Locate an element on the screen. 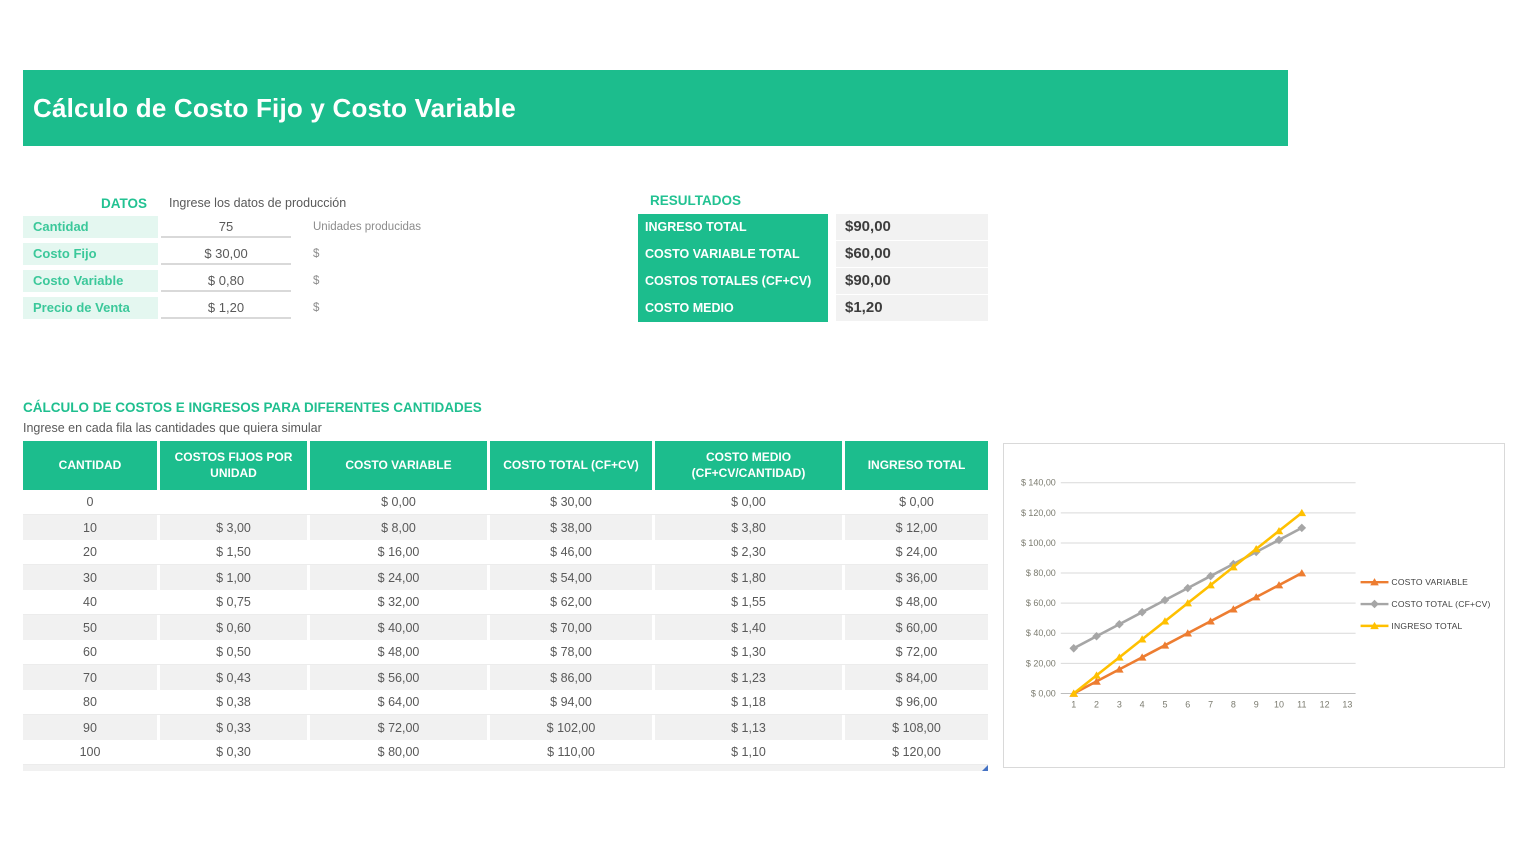 The width and height of the screenshot is (1536, 865). x-axis-tick-label: 12 is located at coordinates (1325, 704).